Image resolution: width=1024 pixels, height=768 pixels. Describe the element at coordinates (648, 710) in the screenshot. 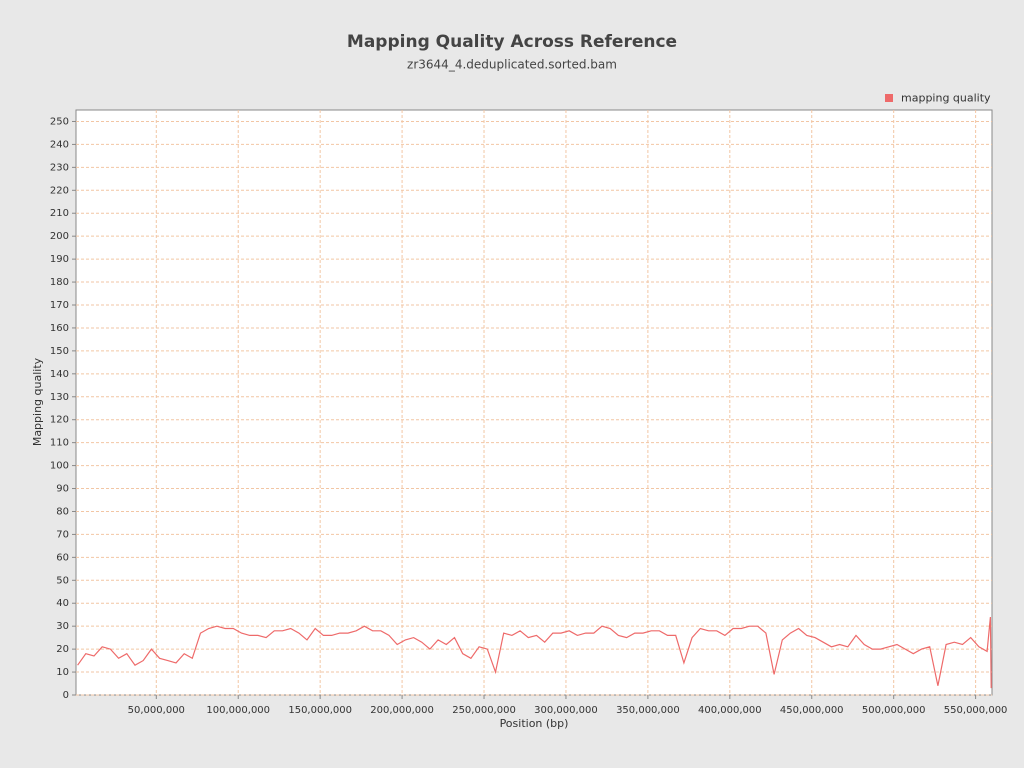

I see `x-tick-label: 350,000,000` at that location.